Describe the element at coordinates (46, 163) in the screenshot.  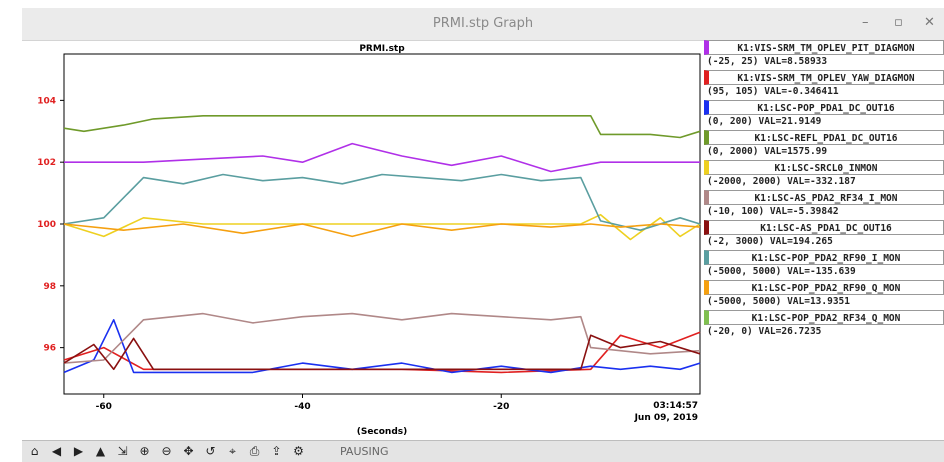
I see `y-tick-label: 102` at that location.